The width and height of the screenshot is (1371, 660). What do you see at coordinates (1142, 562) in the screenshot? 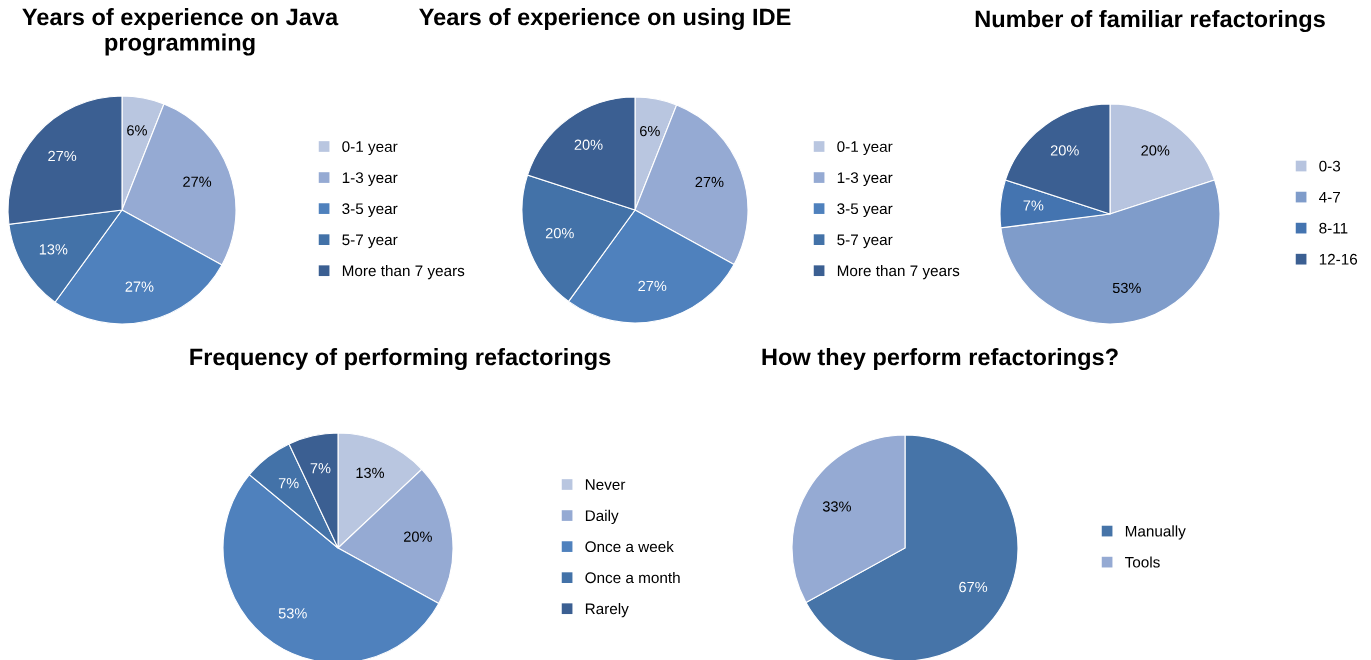
I see `legend-label: Tools` at bounding box center [1142, 562].